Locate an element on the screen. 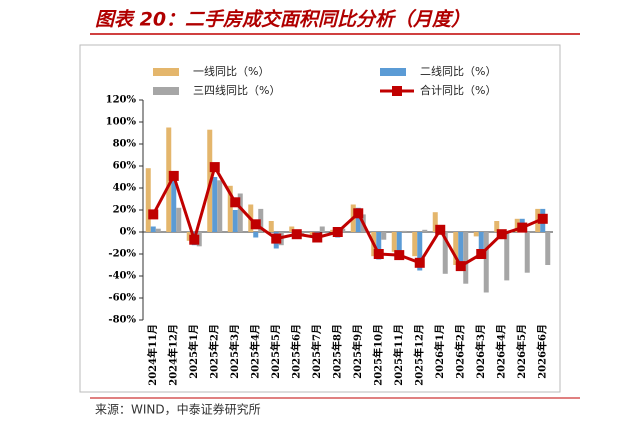 This screenshot has width=632, height=433. y-tick-label: 120% is located at coordinates (121, 100).